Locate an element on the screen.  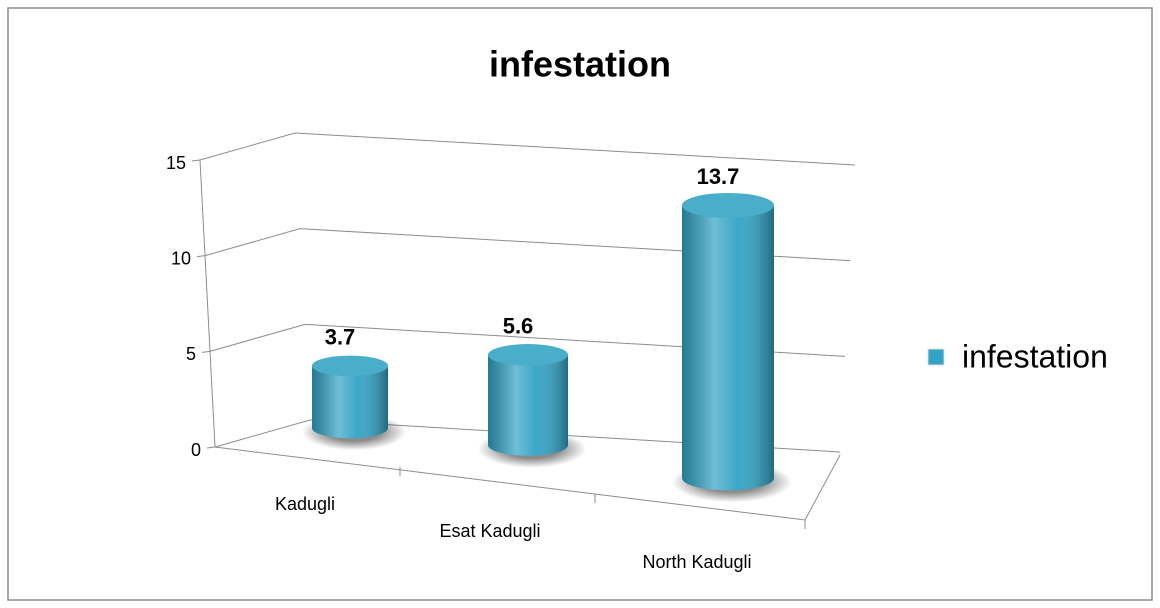
y-axis is located at coordinates (207, 303).